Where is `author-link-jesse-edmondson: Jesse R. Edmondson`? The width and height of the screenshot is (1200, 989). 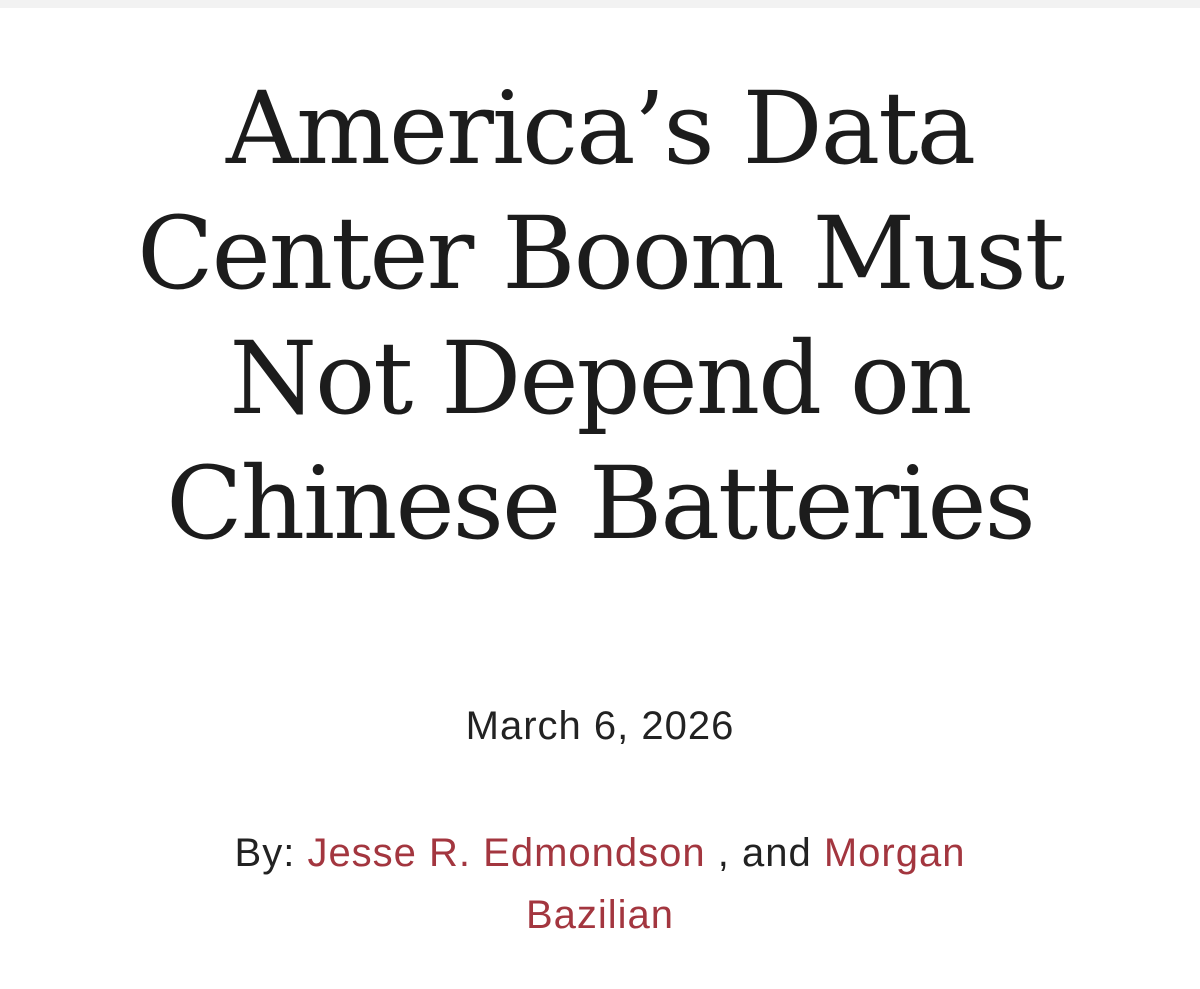 author-link-jesse-edmondson: Jesse R. Edmondson is located at coordinates (506, 853).